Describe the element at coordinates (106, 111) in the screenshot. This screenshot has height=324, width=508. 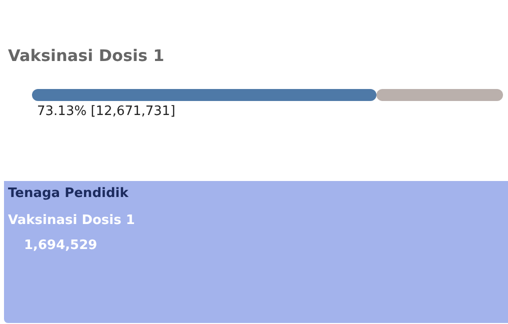
I see `data-label: 73.13% [12,671,731]` at that location.